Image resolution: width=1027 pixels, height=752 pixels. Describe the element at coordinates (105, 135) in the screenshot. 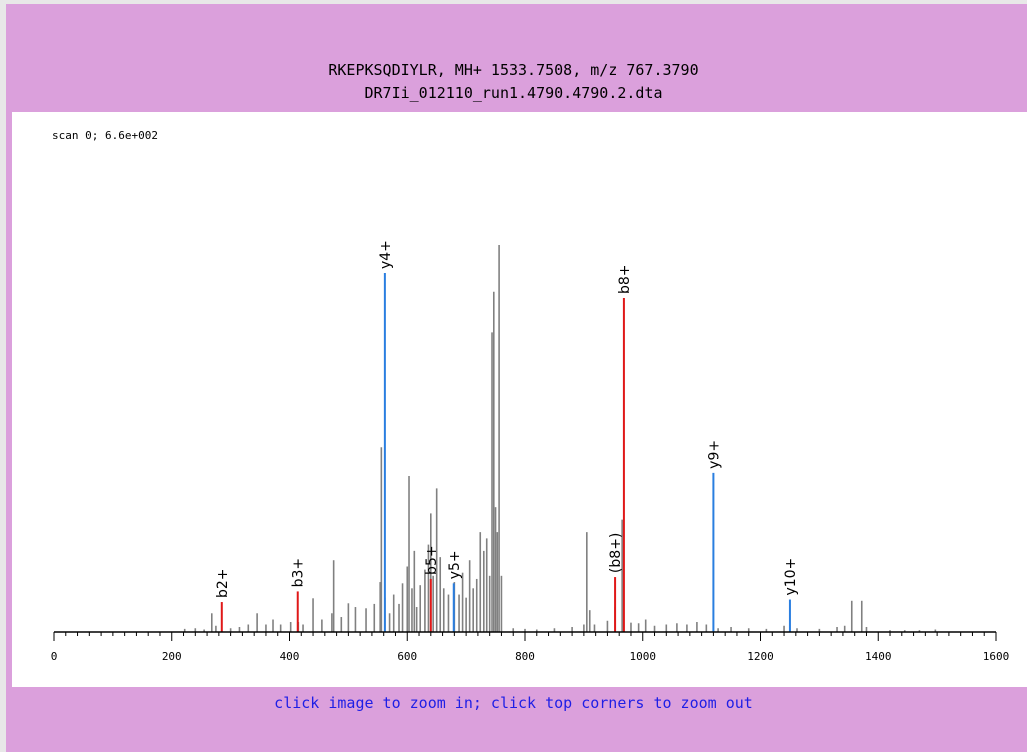

I see `scan-label: scan 0; 6.6e+002` at that location.